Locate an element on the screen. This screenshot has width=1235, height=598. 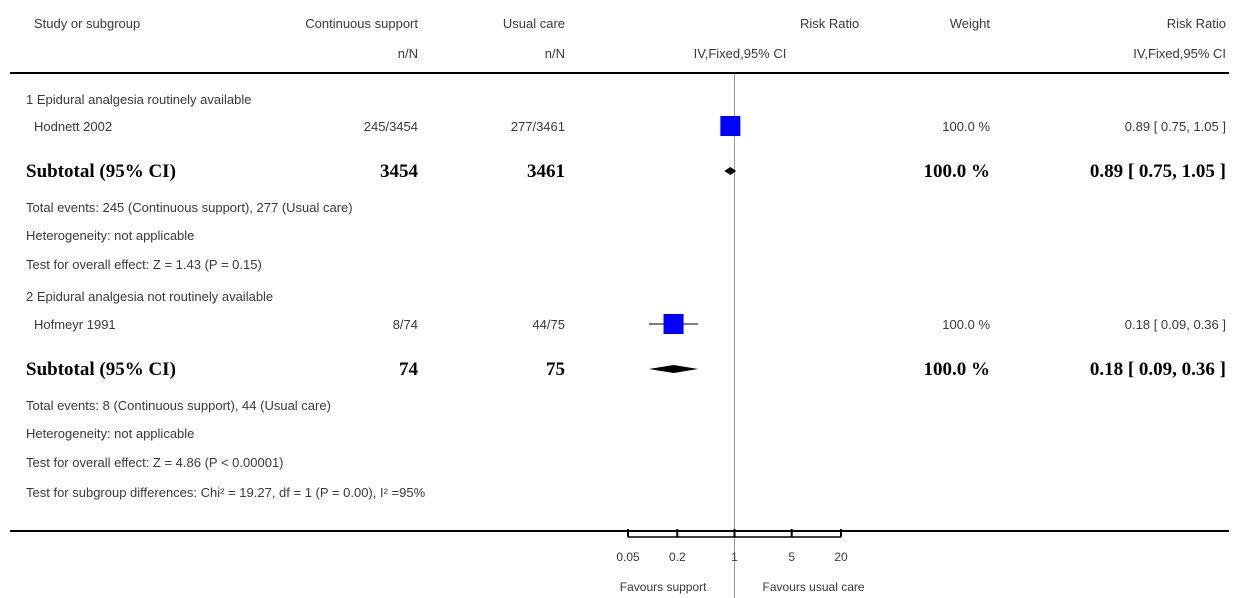
study-1-weight: 100.0 % is located at coordinates (966, 126).